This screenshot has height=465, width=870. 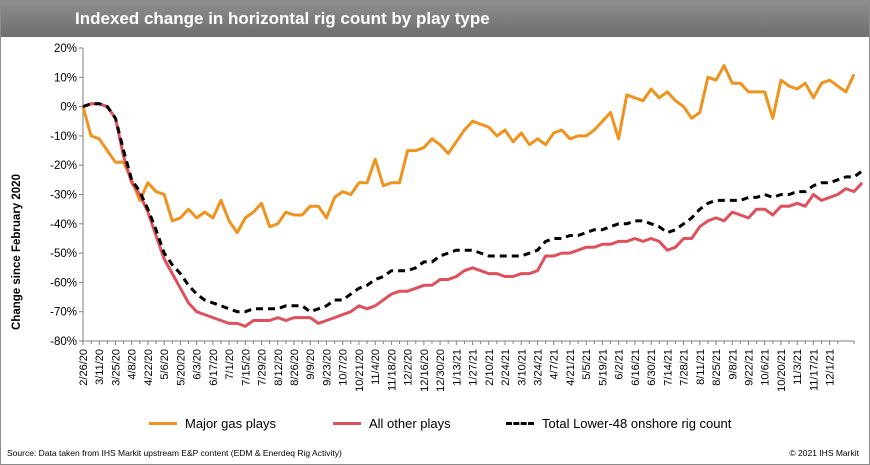 I want to click on legend-label-total: Total Lower-48 onshore rig count, so click(x=637, y=423).